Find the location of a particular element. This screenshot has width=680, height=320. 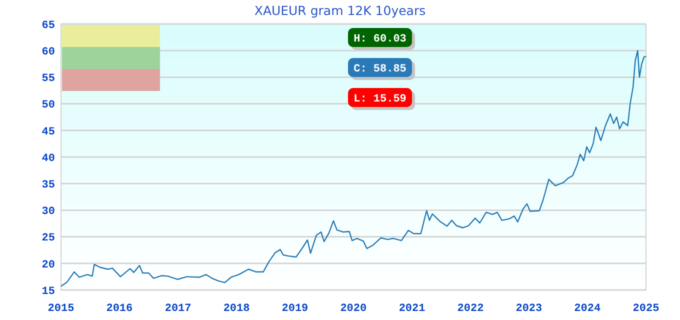

chart-title: XAUEUR gram 12K 10years is located at coordinates (340, 10).